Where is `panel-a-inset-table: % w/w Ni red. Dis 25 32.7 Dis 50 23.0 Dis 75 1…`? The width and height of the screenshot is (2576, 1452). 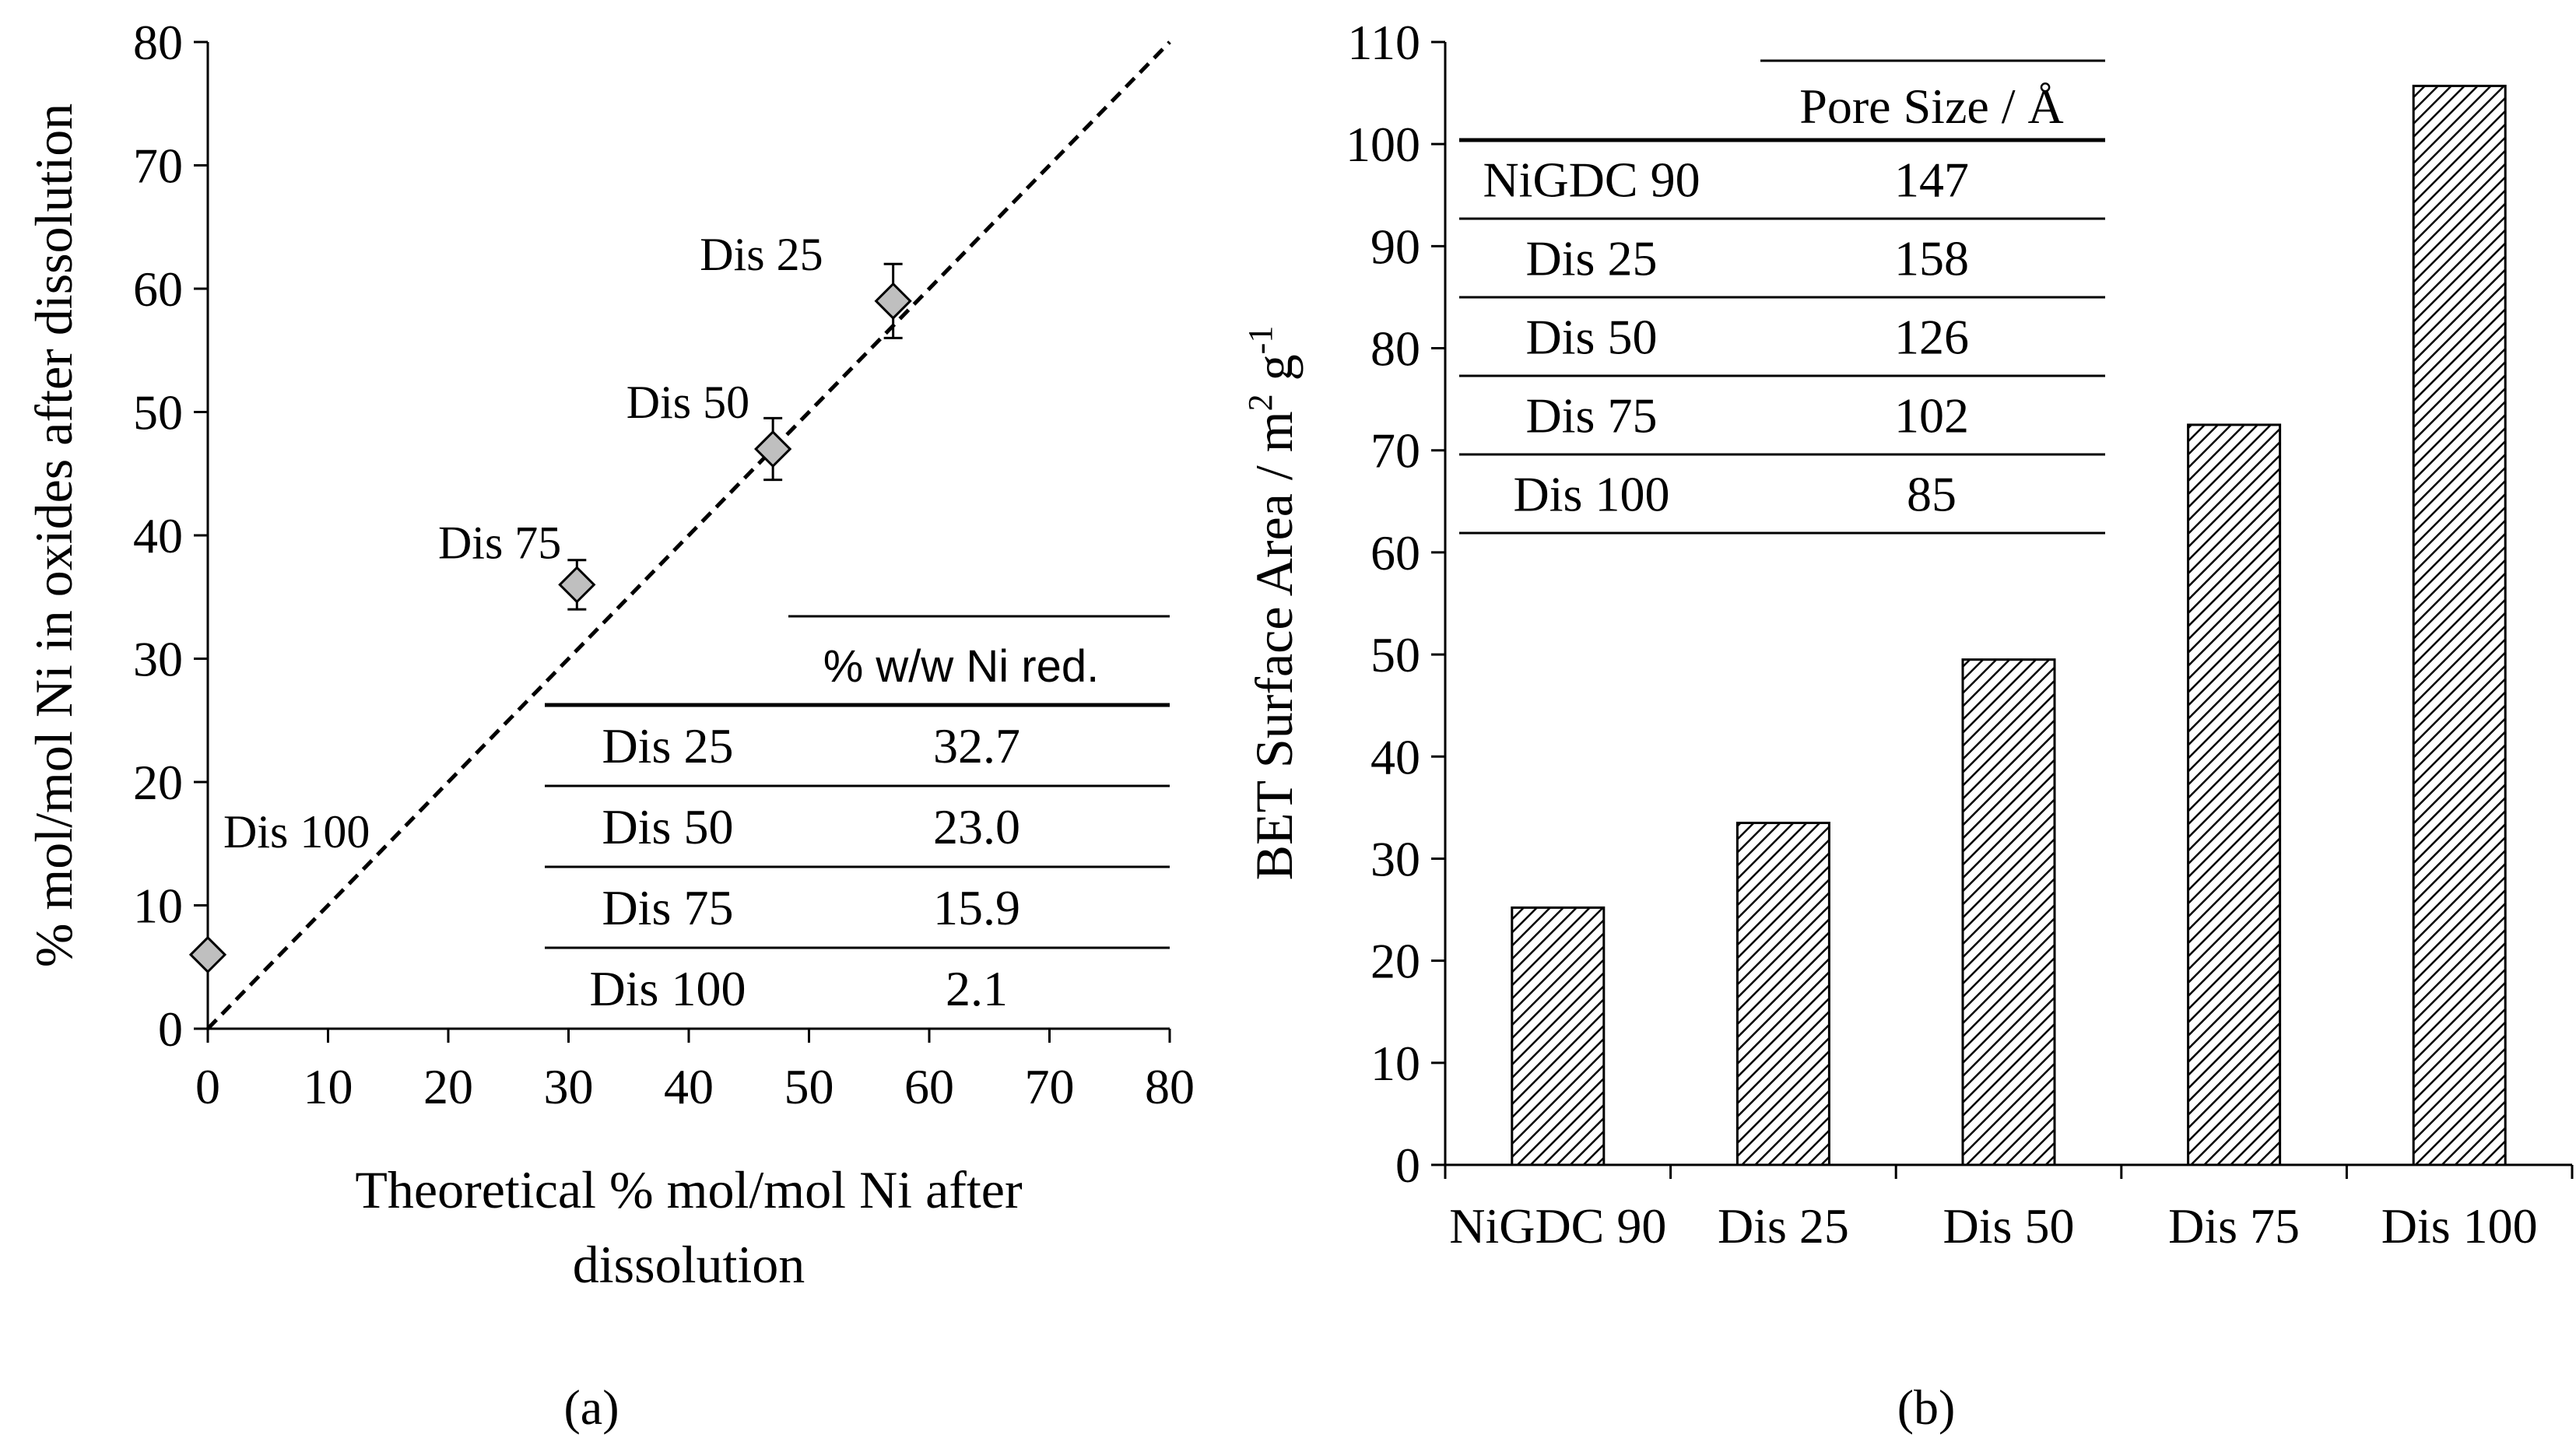
panel-a-inset-table: % w/w Ni red. Dis 25 32.7 Dis 50 23.0 Dis 75 1… is located at coordinates (858, 822).